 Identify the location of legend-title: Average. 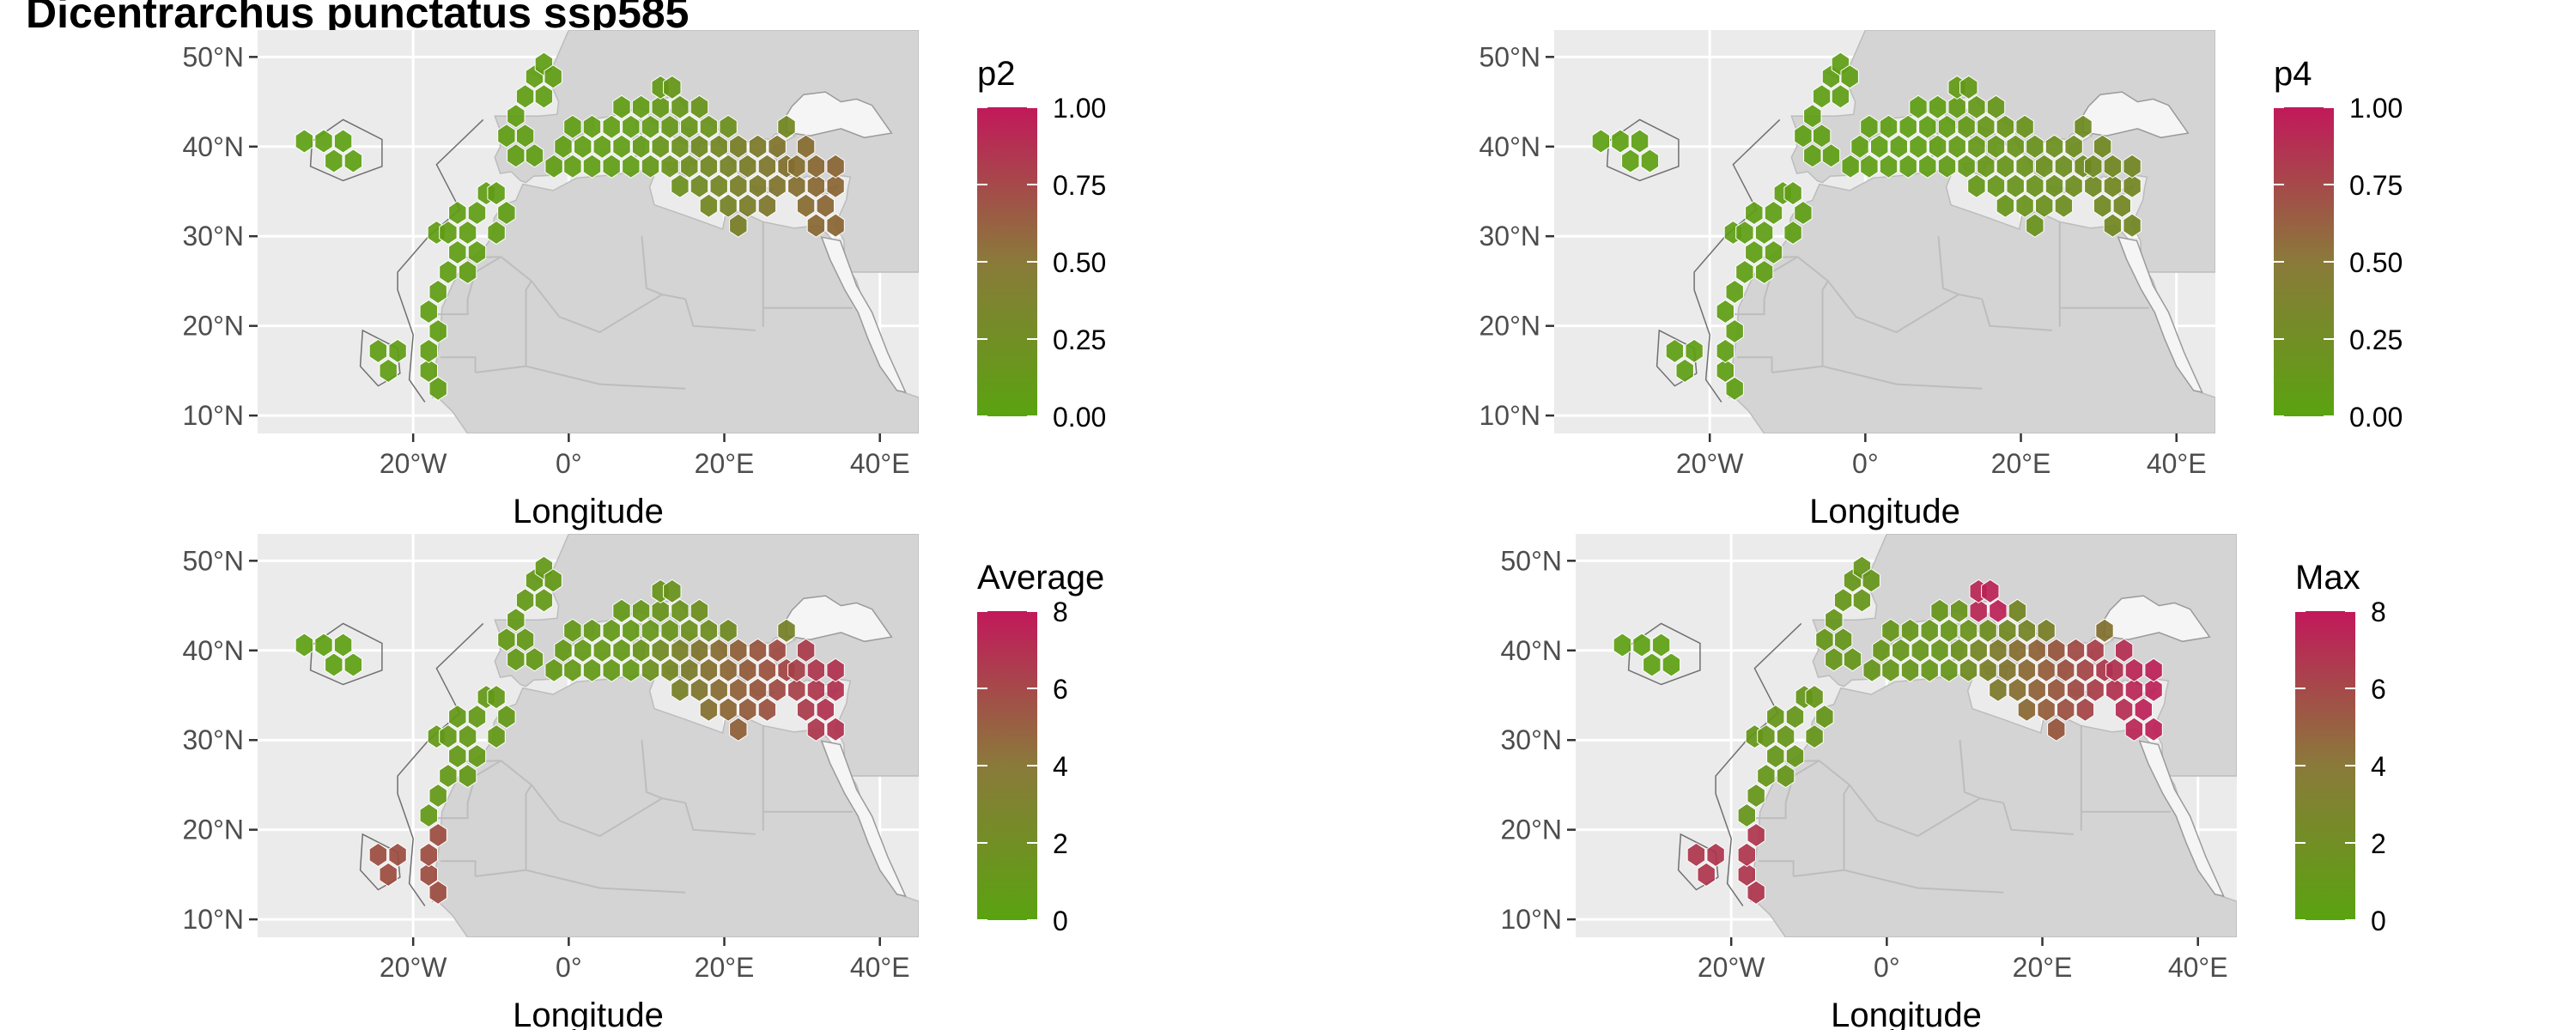
(1041, 578).